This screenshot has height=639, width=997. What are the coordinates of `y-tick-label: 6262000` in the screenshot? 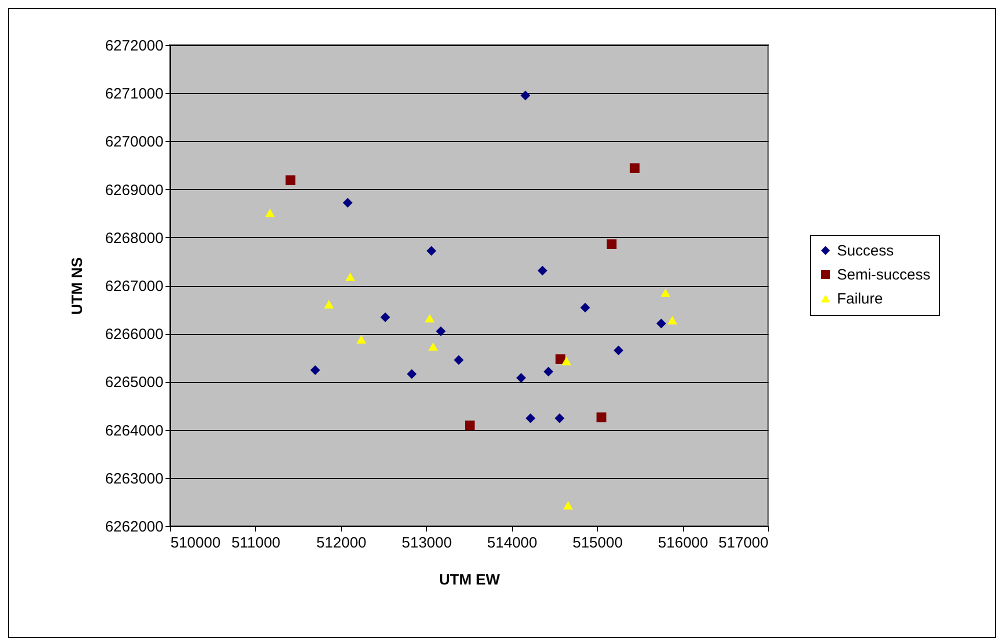 It's located at (134, 527).